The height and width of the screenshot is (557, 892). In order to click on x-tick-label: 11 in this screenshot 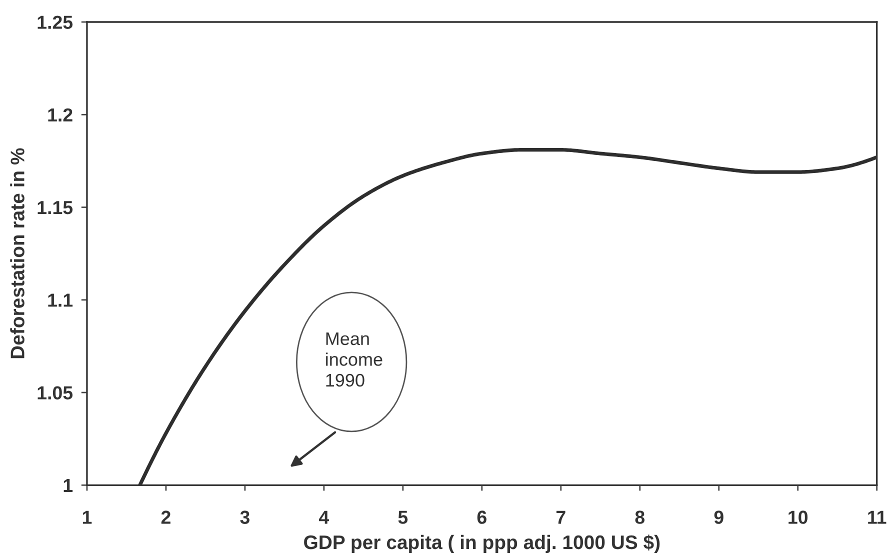, I will do `click(877, 517)`.